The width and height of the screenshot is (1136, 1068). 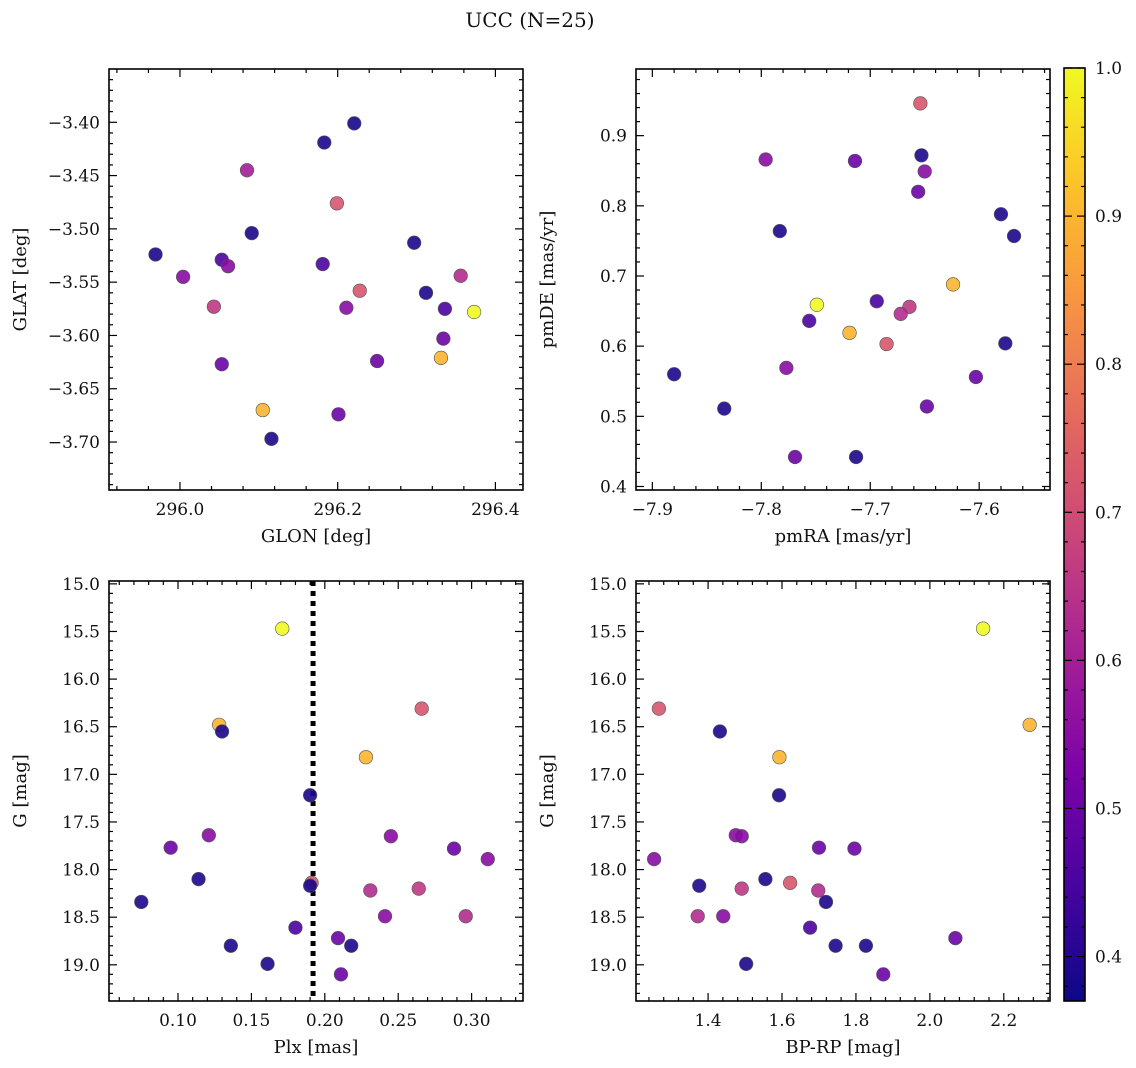 I want to click on axes-frame, so click(x=316, y=791).